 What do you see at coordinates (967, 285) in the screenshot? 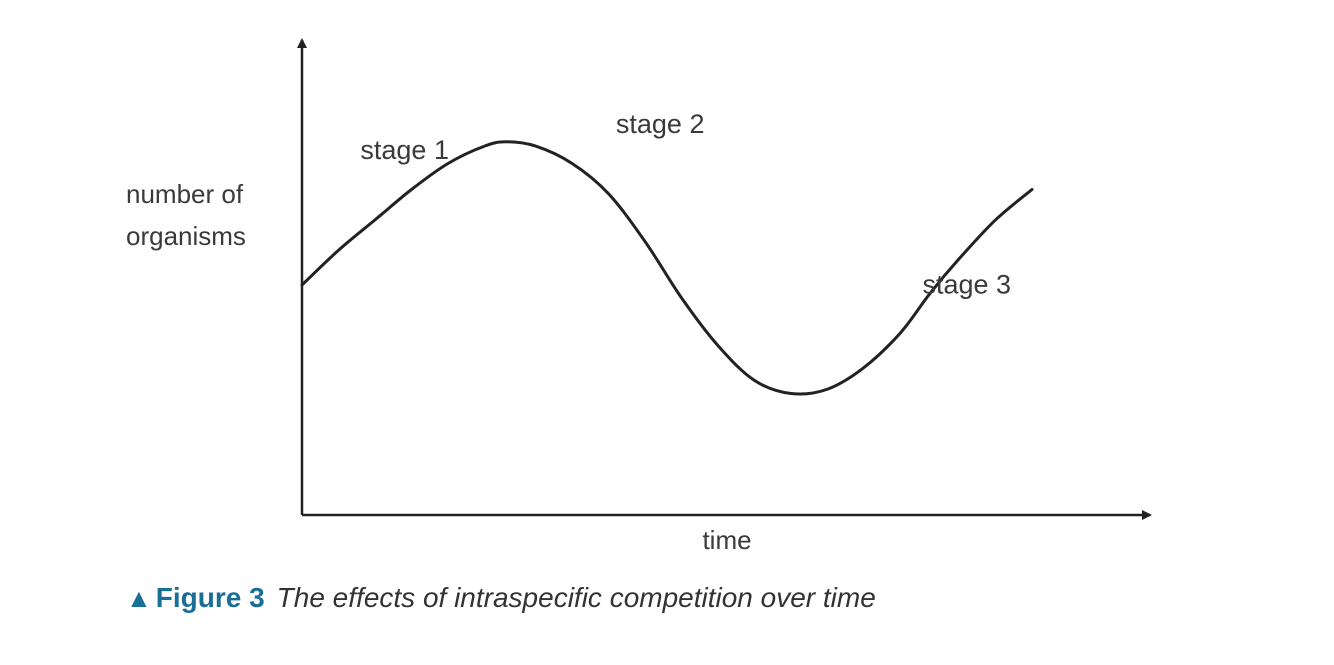
I see `stage-label-3: stage 3` at bounding box center [967, 285].